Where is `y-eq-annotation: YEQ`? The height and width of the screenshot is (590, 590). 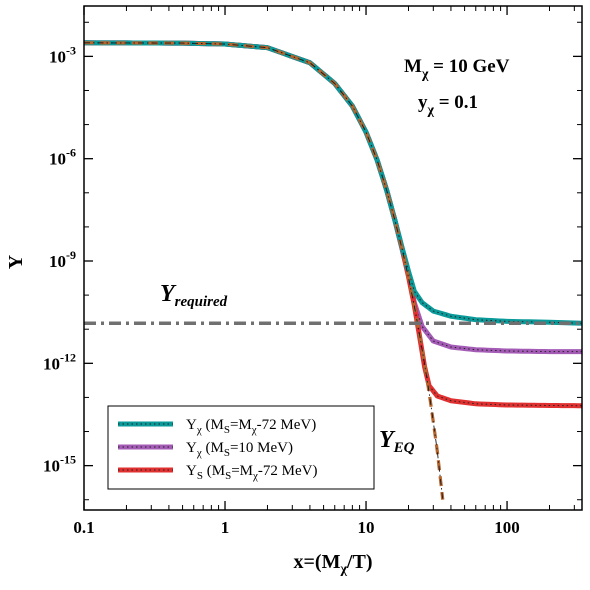 y-eq-annotation: YEQ is located at coordinates (397, 441).